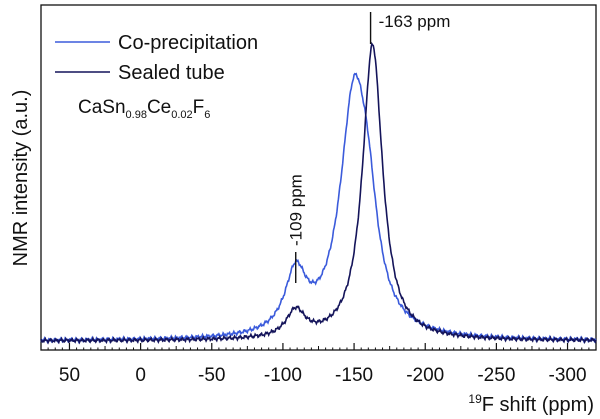 Image resolution: width=600 pixels, height=419 pixels. What do you see at coordinates (140, 375) in the screenshot?
I see `x-tick-label: 0` at bounding box center [140, 375].